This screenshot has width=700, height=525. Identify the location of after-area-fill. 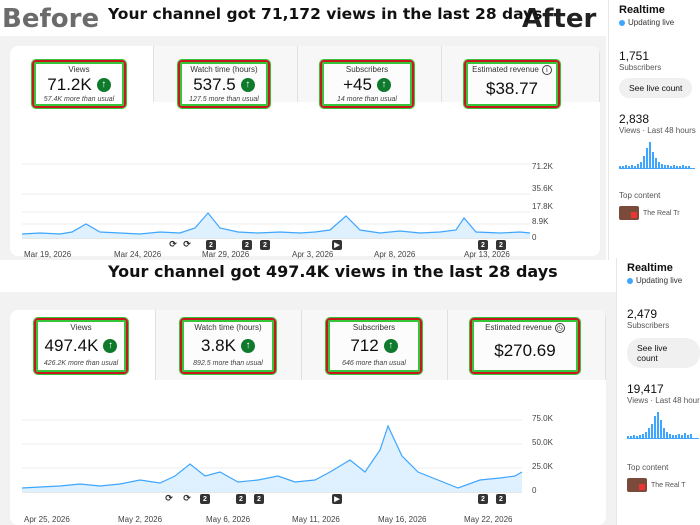
(272, 459).